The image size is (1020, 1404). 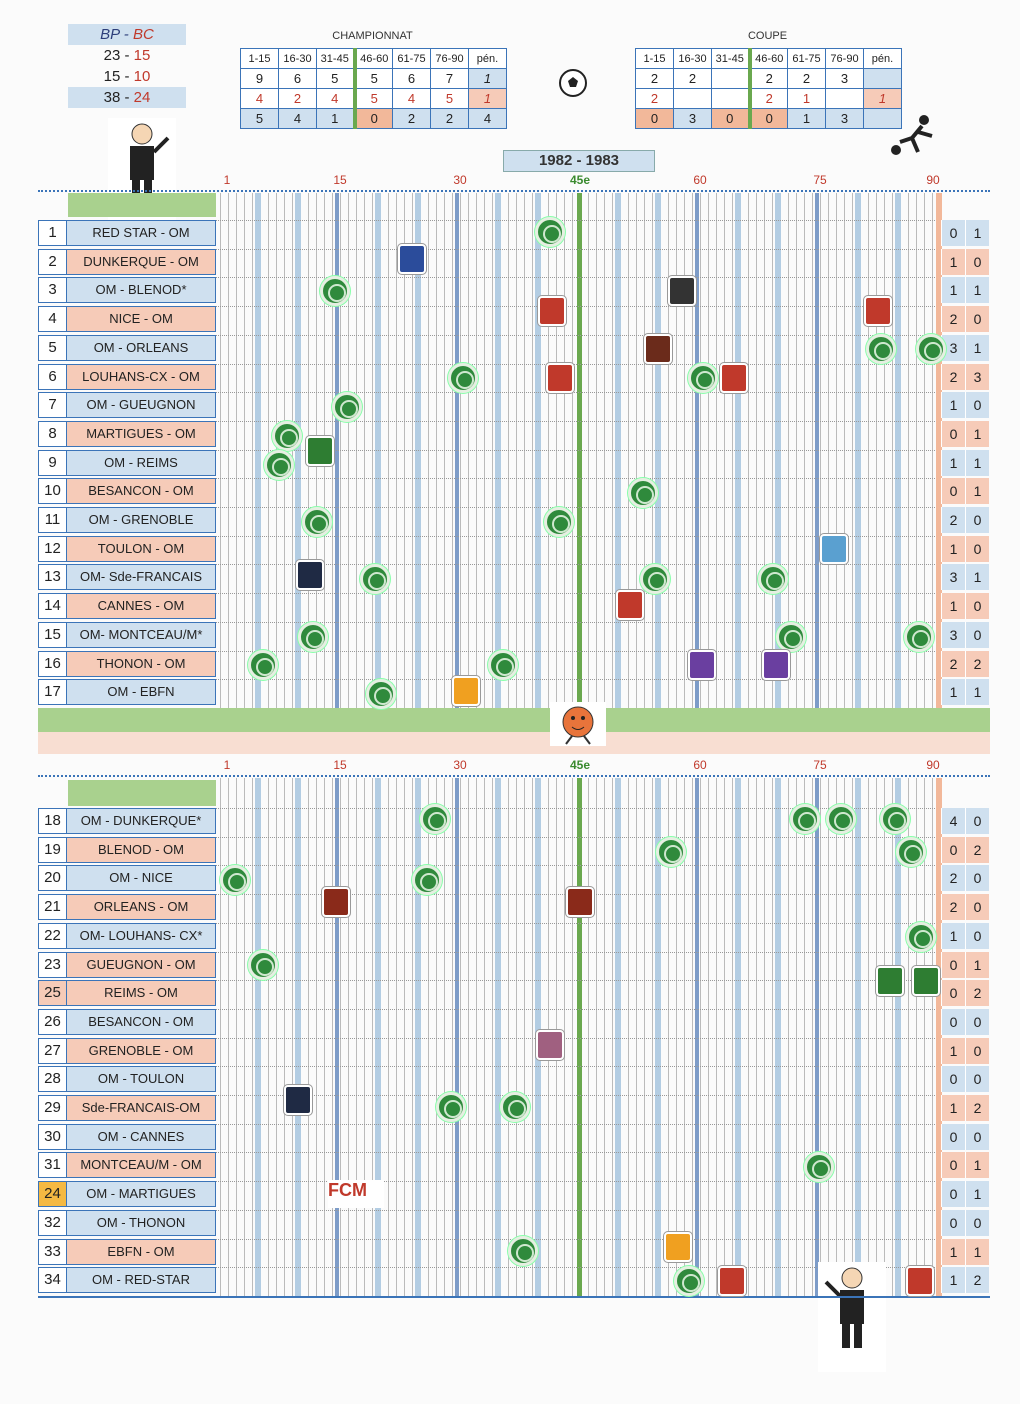 What do you see at coordinates (127, 878) in the screenshot?
I see `match-row: 20 OM - NICE` at bounding box center [127, 878].